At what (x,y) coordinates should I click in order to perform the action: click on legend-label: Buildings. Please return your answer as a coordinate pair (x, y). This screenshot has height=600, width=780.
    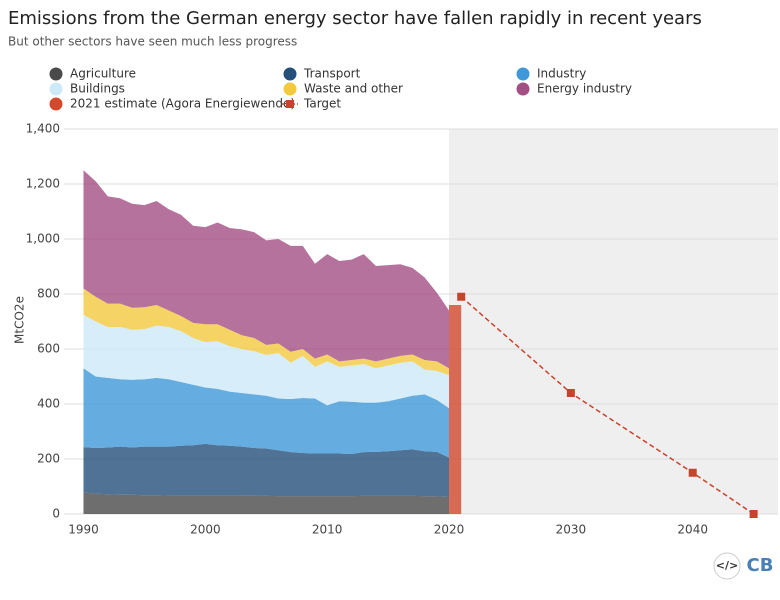
    Looking at the image, I should click on (97, 89).